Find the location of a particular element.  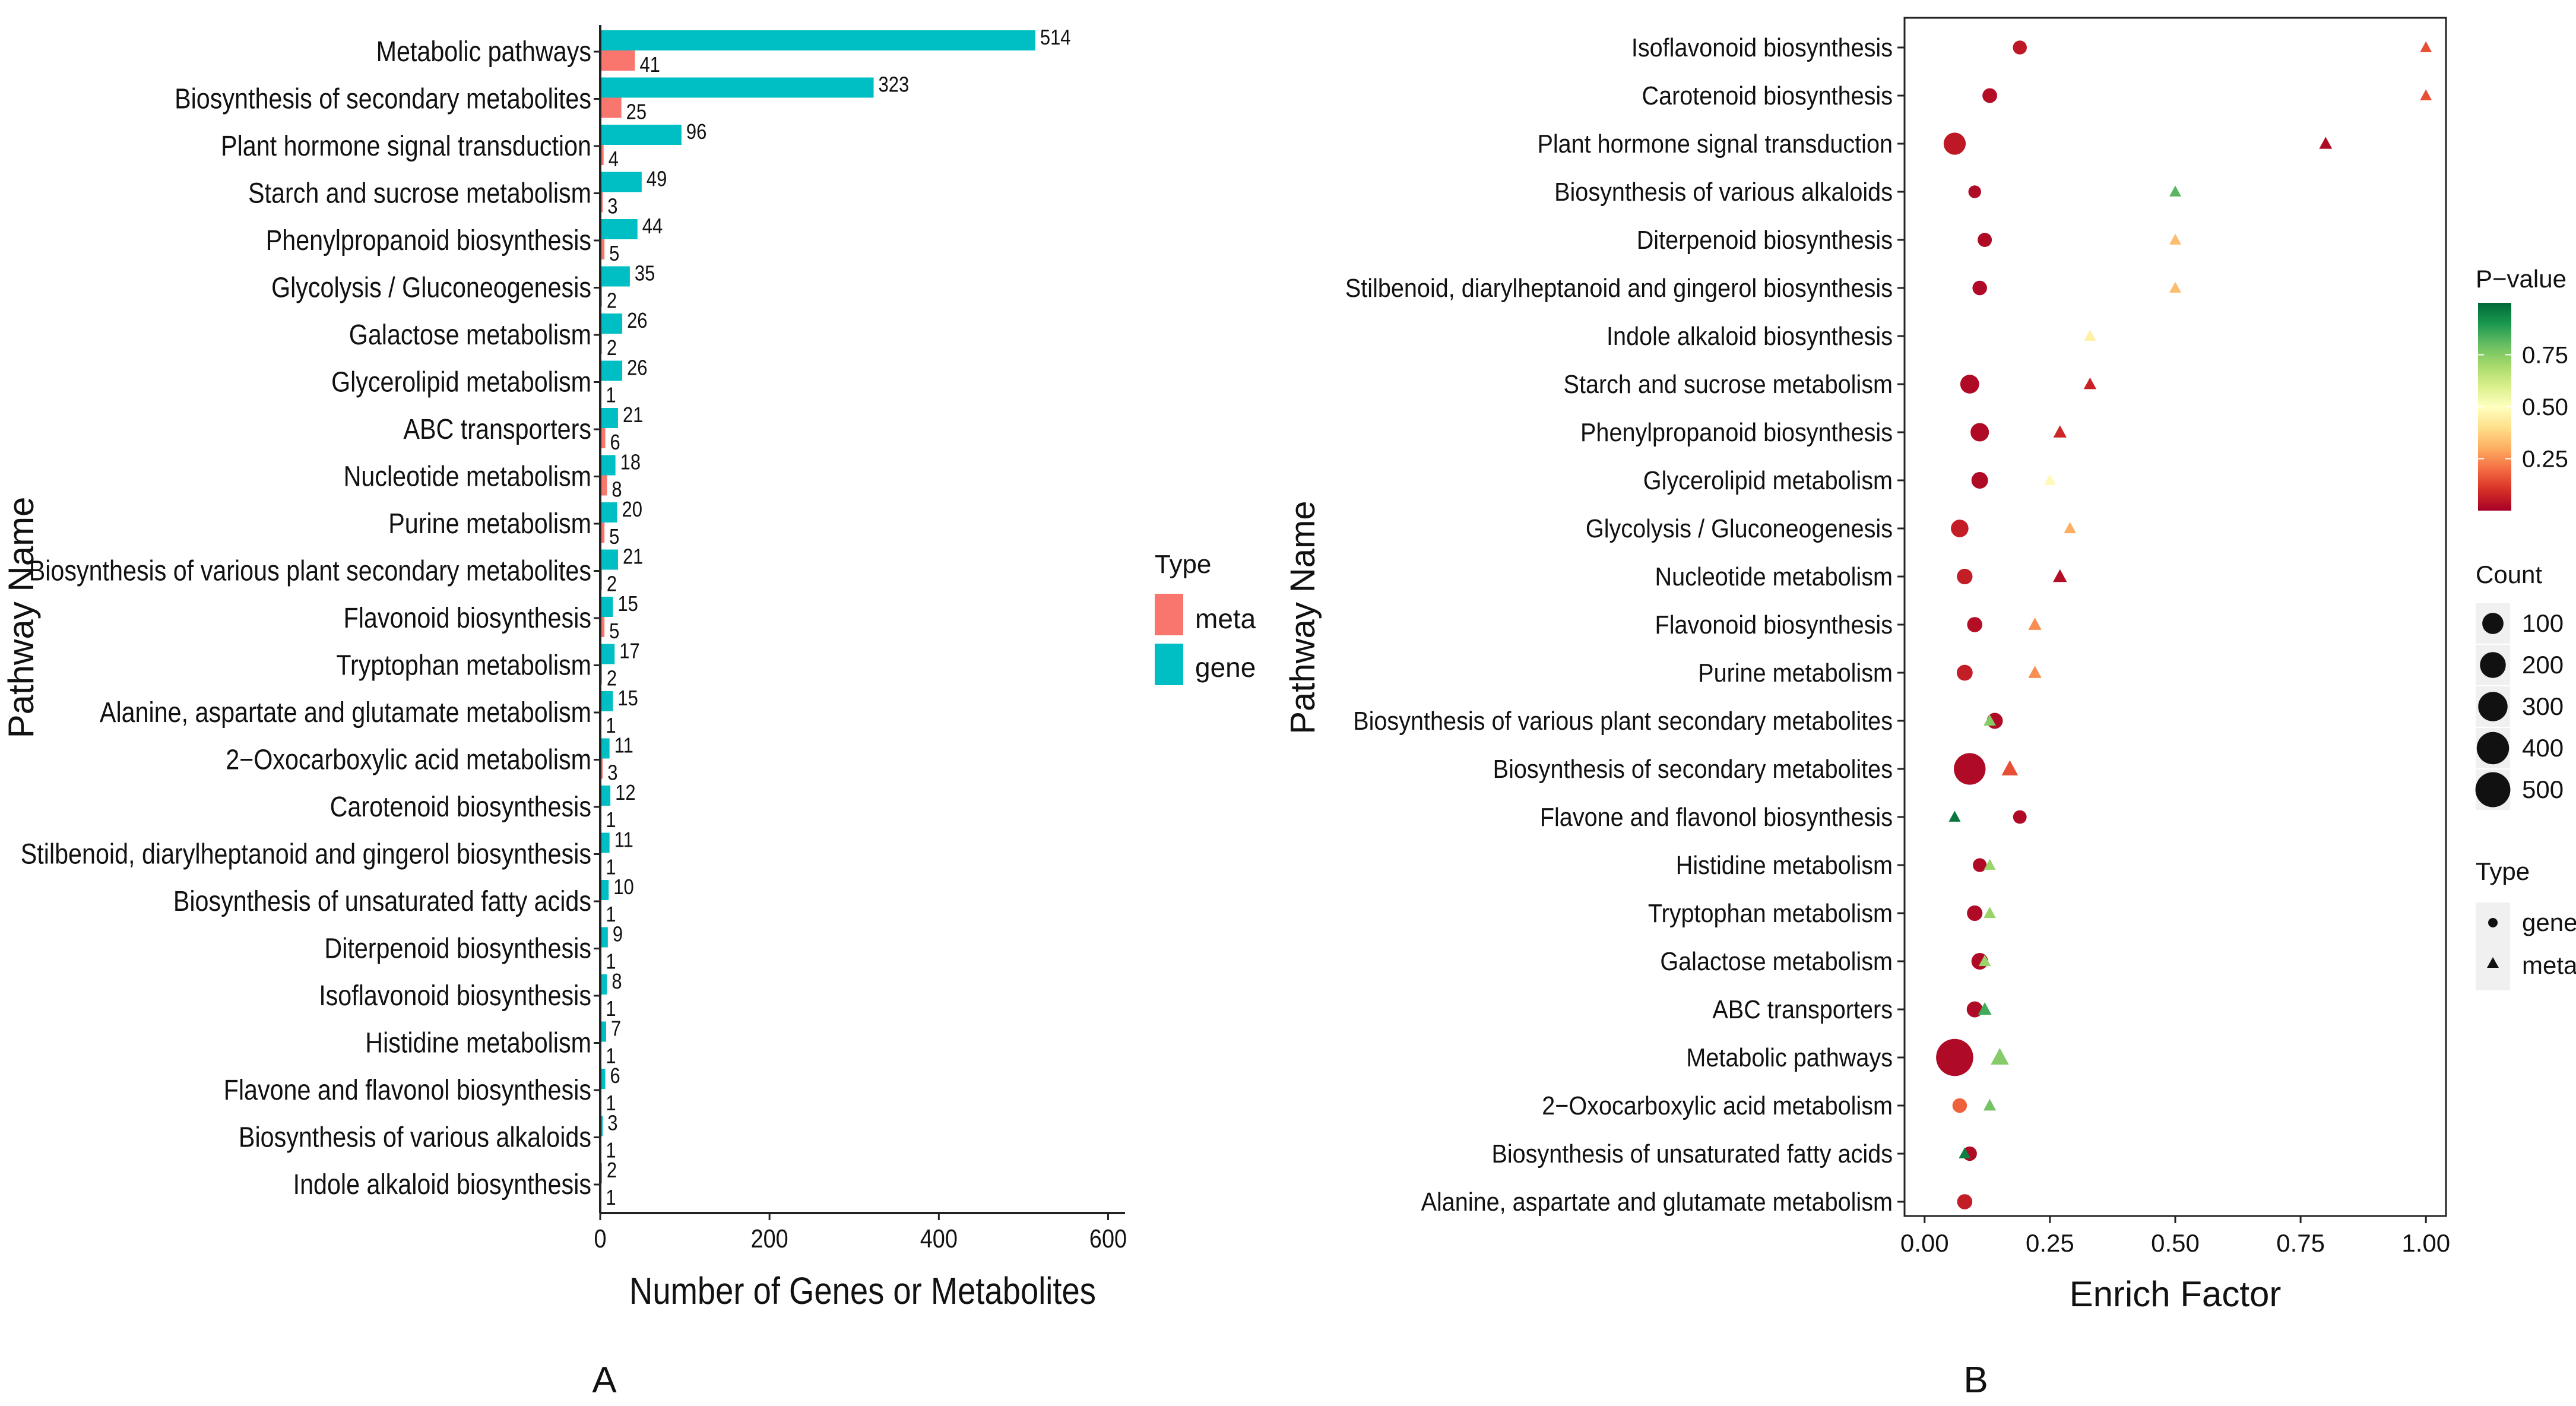

a-data-label-gene-biosynthesis-of-various-alkaloids: 3 is located at coordinates (612, 1123).